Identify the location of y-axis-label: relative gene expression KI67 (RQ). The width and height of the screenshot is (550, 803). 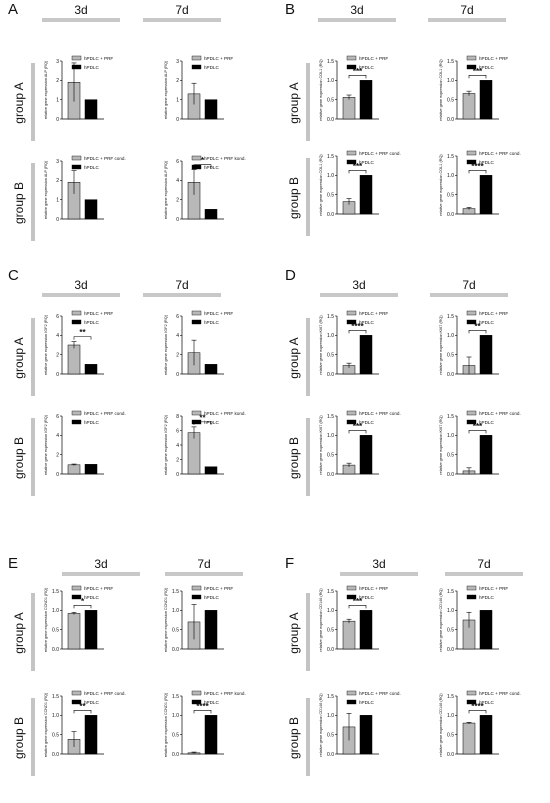
(321, 345).